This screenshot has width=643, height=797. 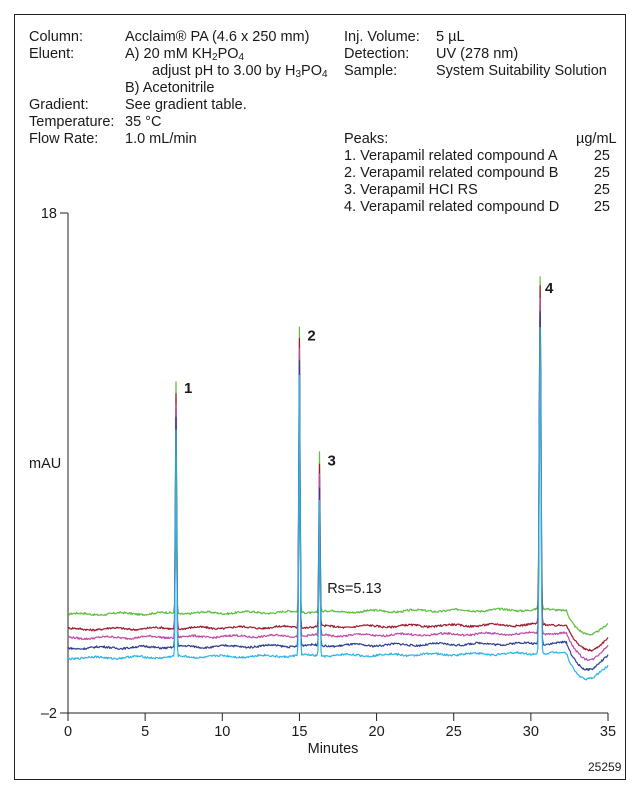 I want to click on x-tick-label: 0, so click(x=68, y=732).